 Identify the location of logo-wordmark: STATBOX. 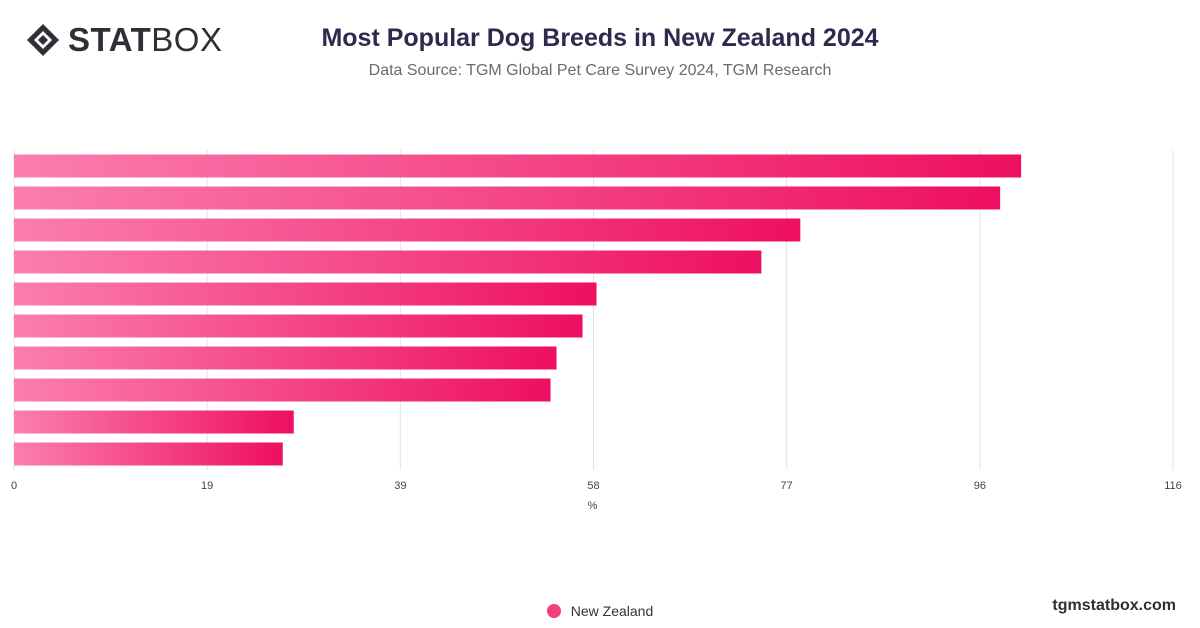
(145, 40).